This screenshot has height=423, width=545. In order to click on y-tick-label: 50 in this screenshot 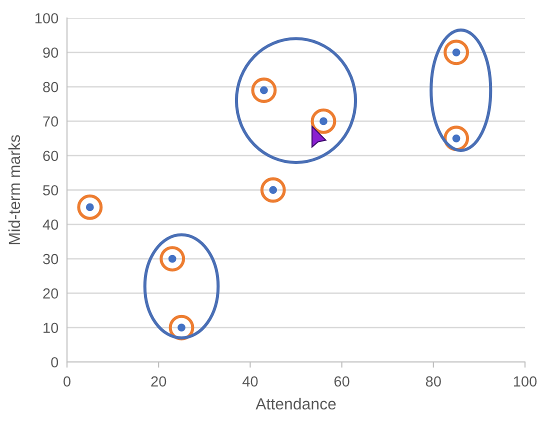, I will do `click(50, 190)`.